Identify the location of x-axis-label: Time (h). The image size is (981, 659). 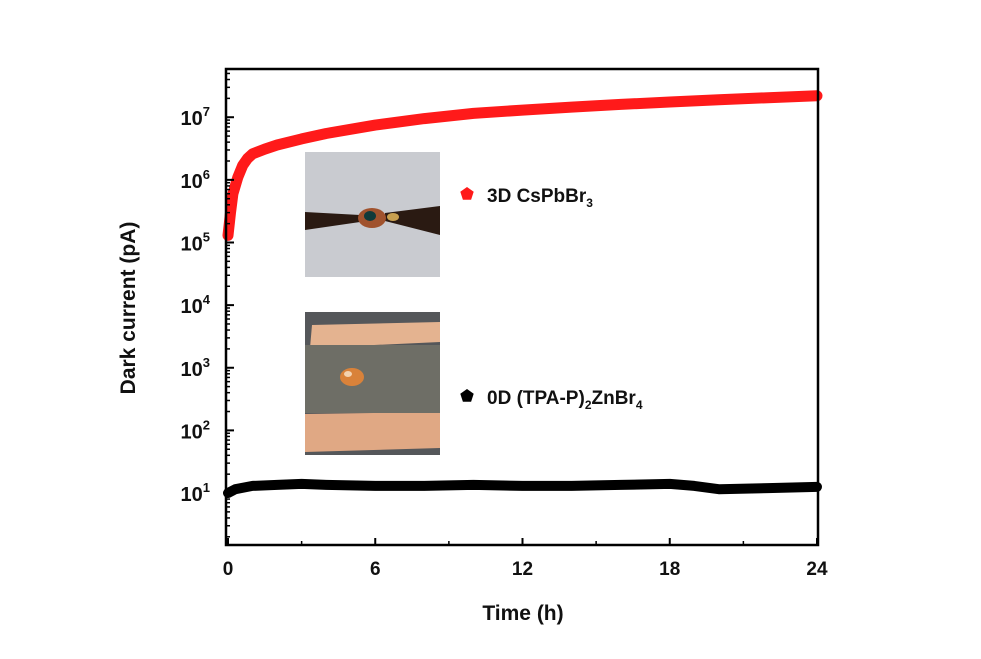
(522, 613).